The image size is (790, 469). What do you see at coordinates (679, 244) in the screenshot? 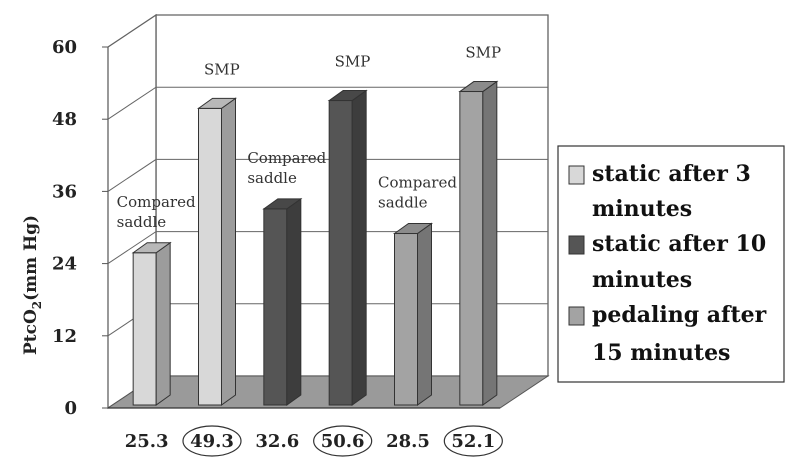
I see `legend-label: static after 10` at bounding box center [679, 244].